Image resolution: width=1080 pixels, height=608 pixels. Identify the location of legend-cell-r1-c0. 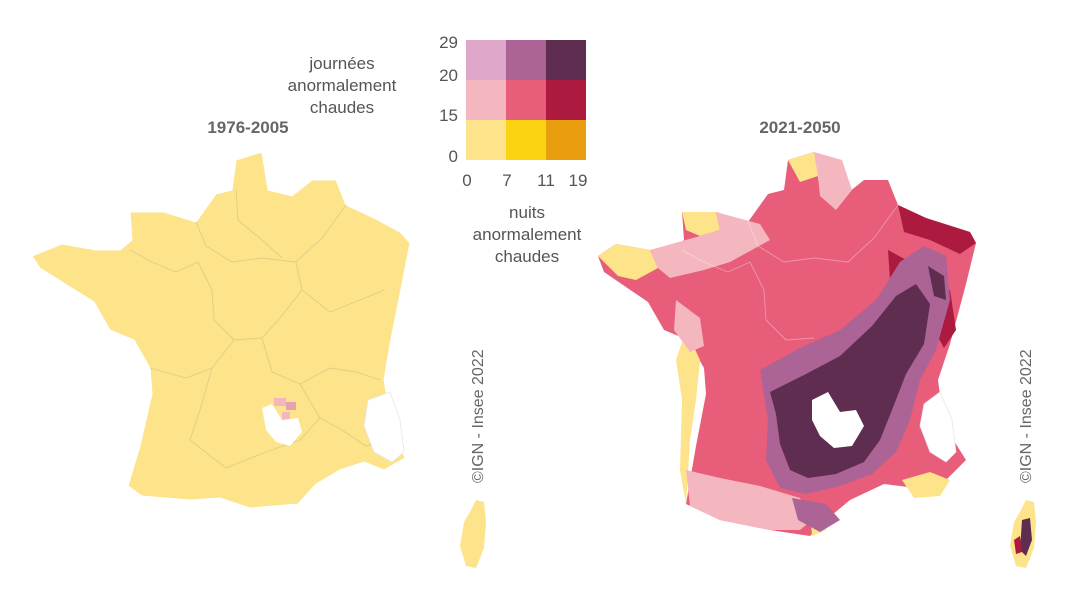
(486, 100).